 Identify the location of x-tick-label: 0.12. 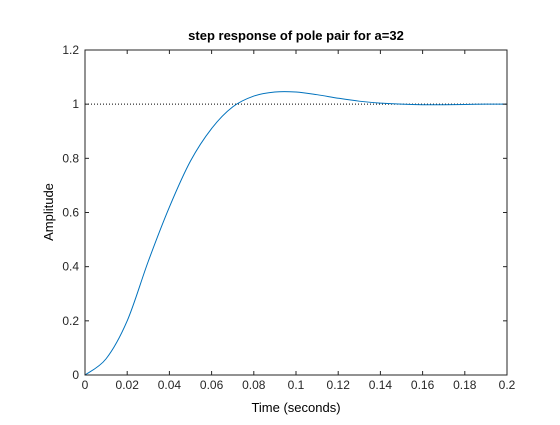
(339, 385).